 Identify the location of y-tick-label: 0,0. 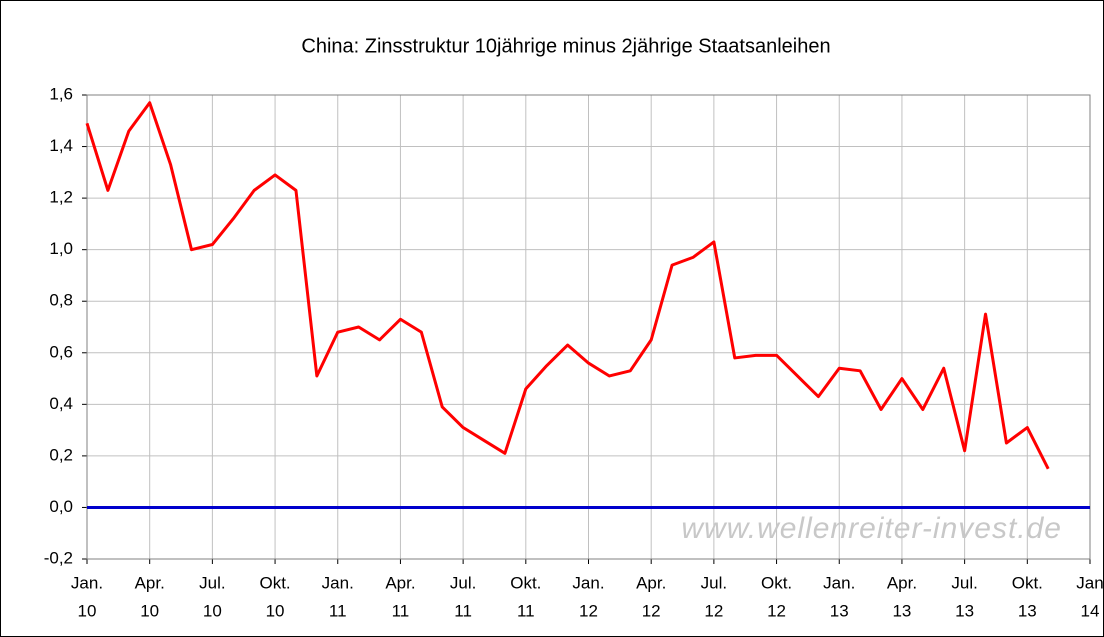
(61, 506).